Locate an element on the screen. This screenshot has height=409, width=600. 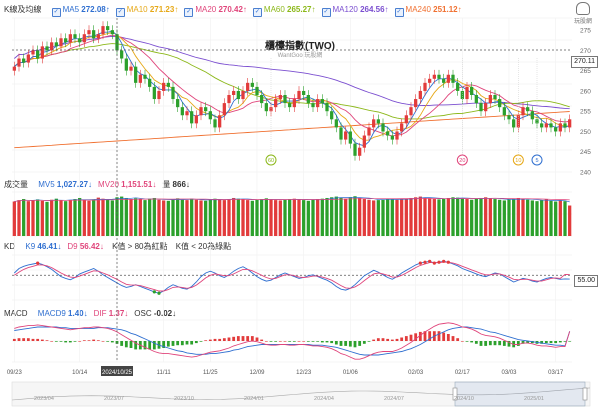
price-legend-name: MA5 is located at coordinates (72, 9).